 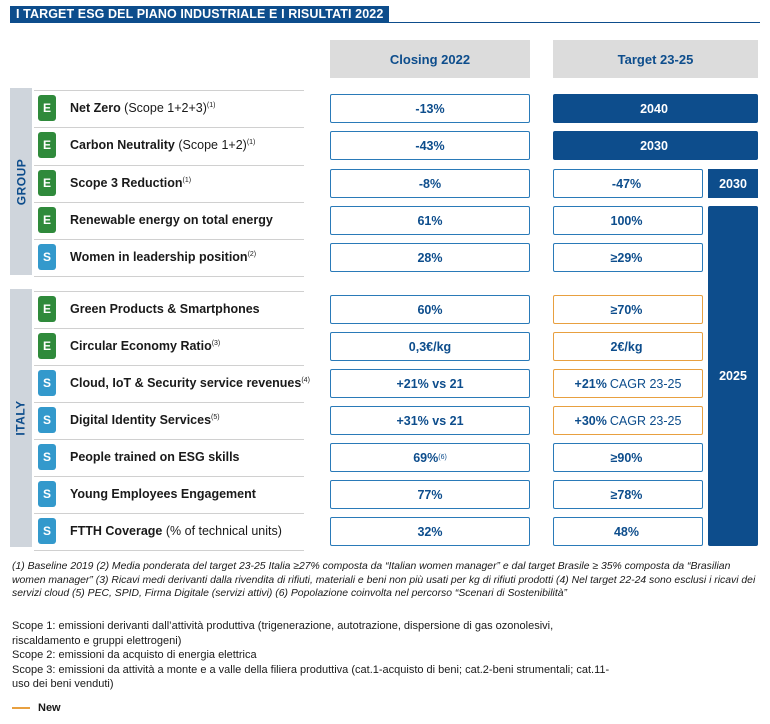 What do you see at coordinates (215, 417) in the screenshot?
I see `footnote-ref: (5)` at bounding box center [215, 417].